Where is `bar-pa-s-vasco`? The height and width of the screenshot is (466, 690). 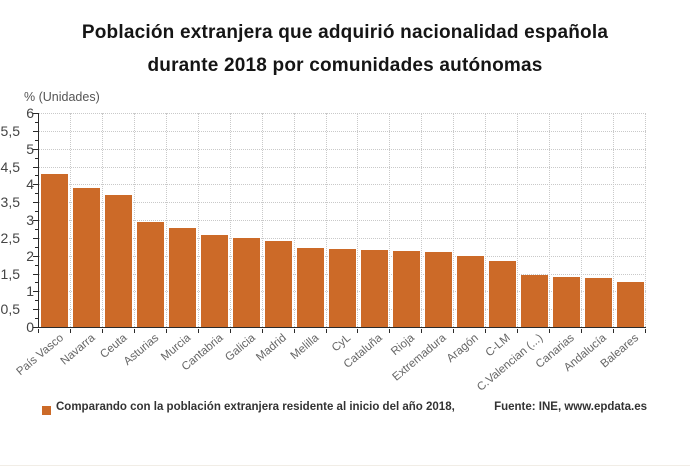
bar-pa-s-vasco is located at coordinates (55, 250).